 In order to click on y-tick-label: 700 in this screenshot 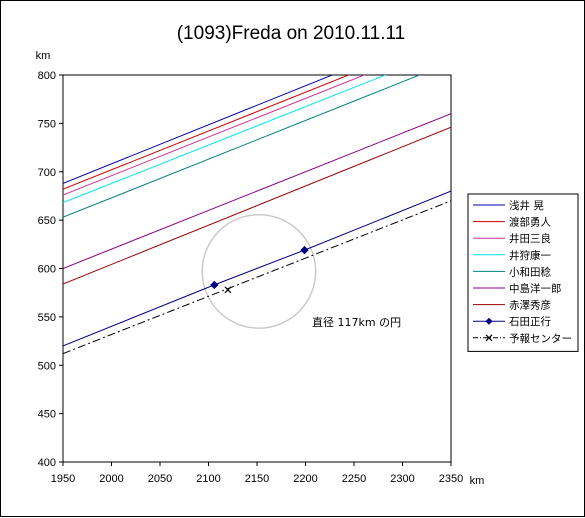, I will do `click(47, 173)`.